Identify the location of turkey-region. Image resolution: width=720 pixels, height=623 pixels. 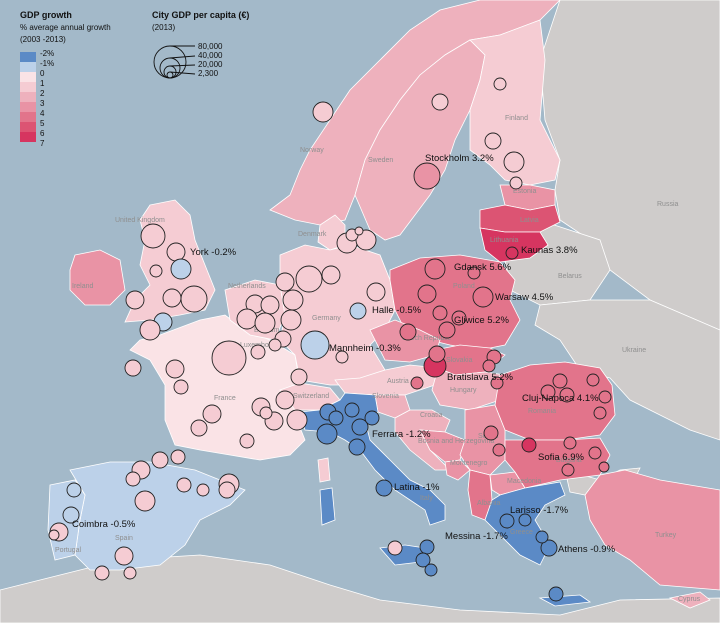
(652, 530).